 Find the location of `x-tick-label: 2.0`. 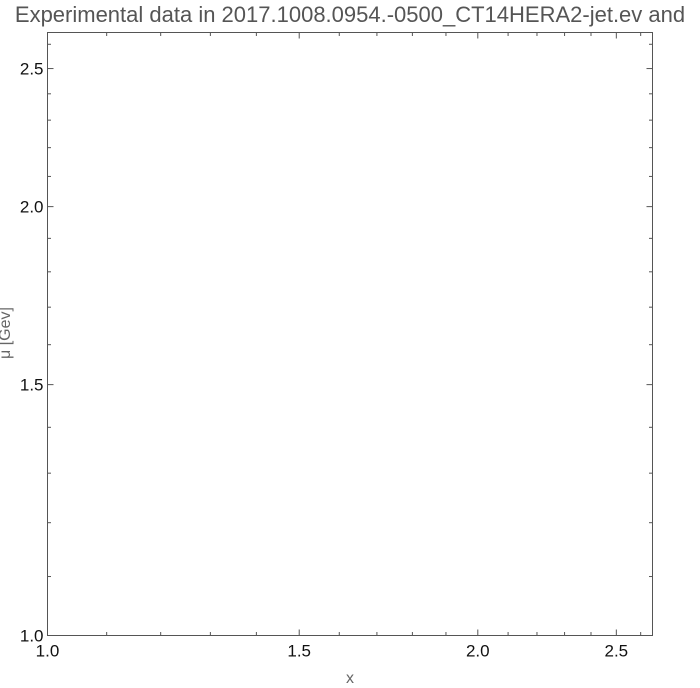

x-tick-label: 2.0 is located at coordinates (478, 651).